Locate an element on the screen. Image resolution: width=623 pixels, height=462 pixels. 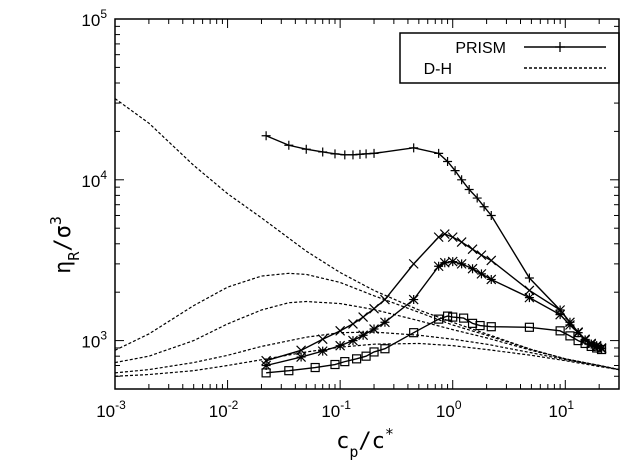
x-tick-label-exp: 1 is located at coordinates (570, 405).